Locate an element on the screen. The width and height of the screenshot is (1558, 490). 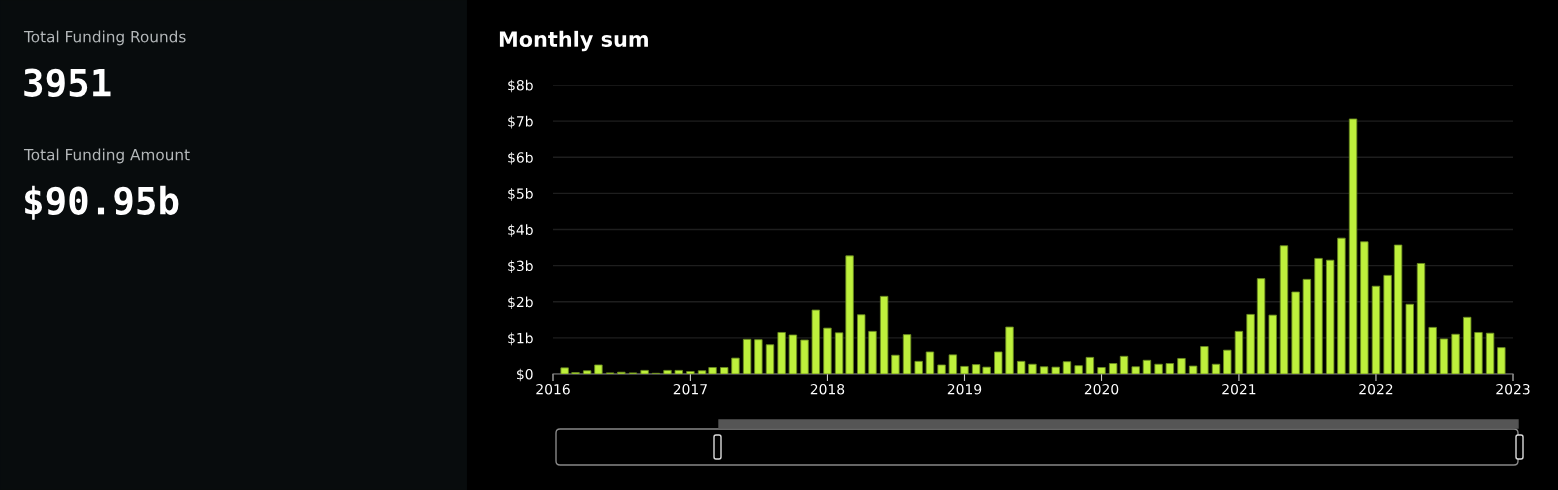
y-tick-label: $4b is located at coordinates (520, 230).